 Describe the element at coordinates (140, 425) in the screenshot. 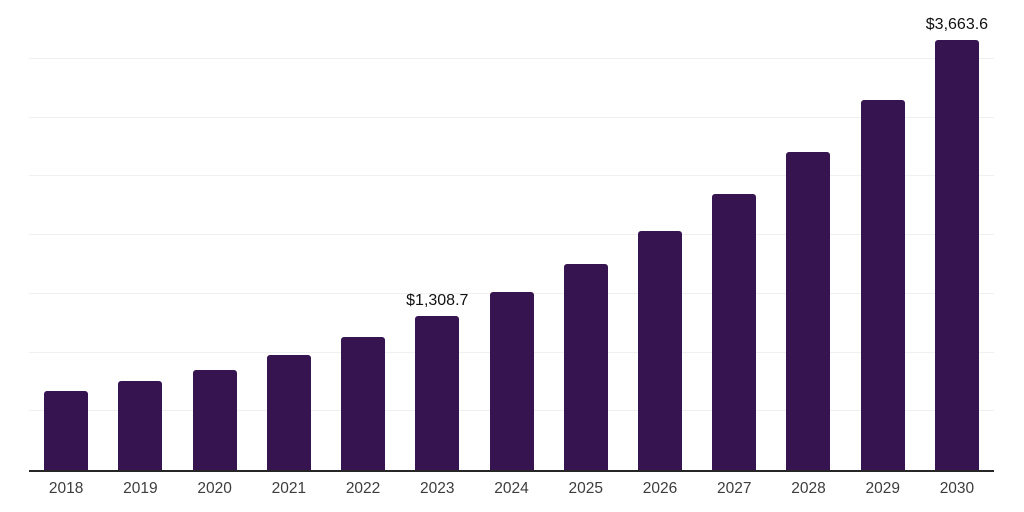

I see `bar-2019` at that location.